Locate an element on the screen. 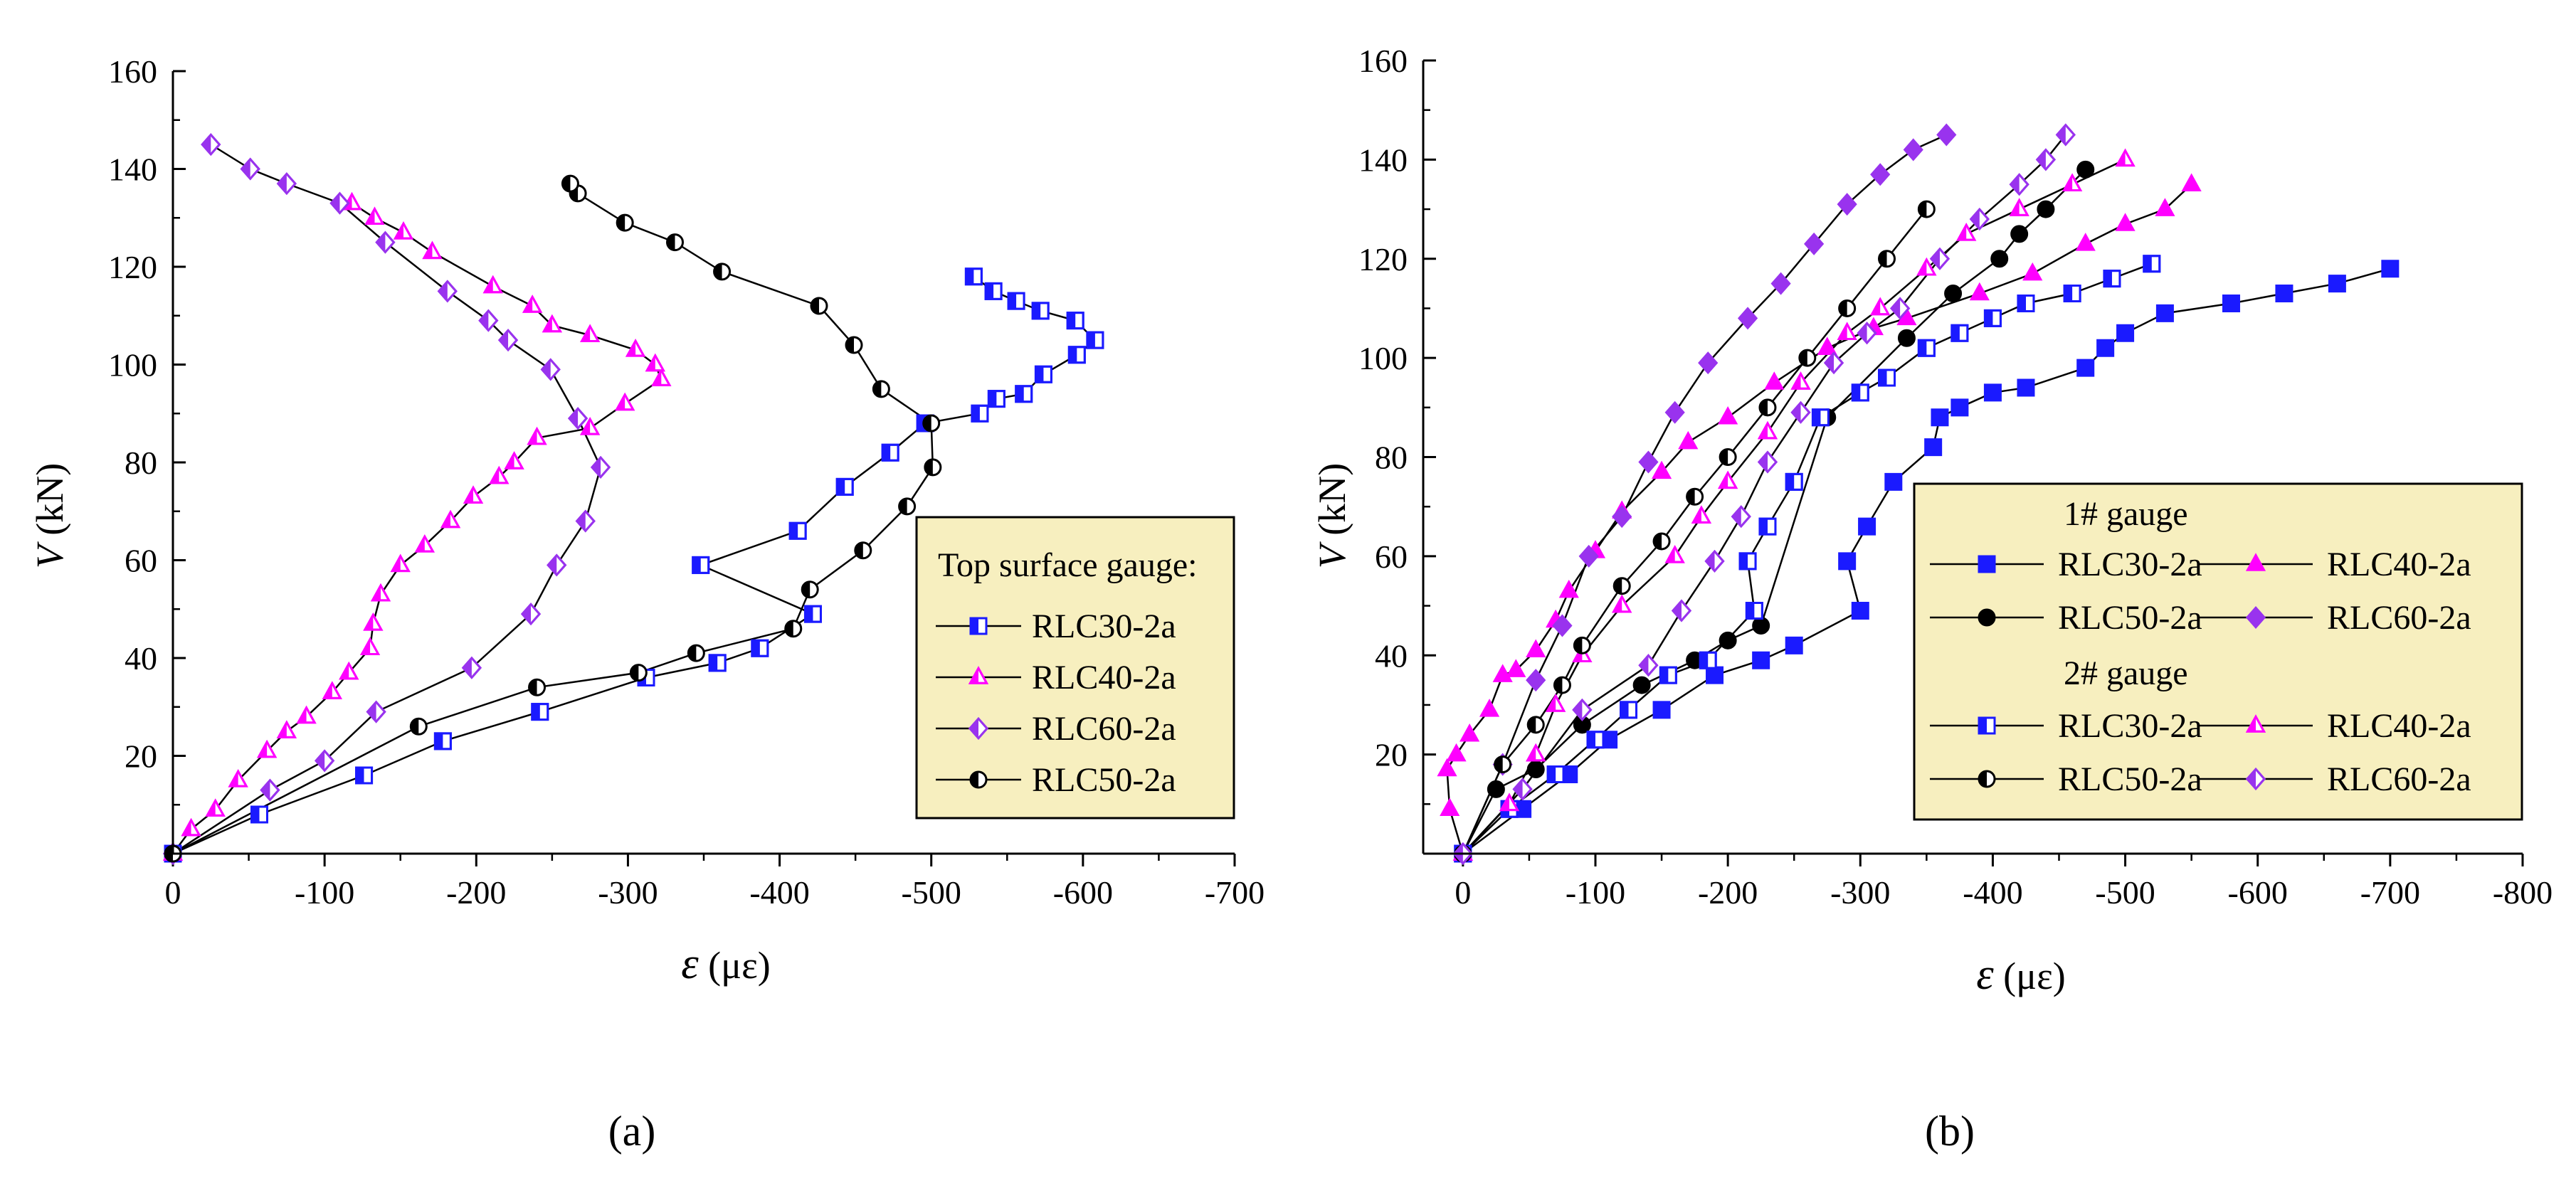  panel-a-label: (a) is located at coordinates (632, 1131).